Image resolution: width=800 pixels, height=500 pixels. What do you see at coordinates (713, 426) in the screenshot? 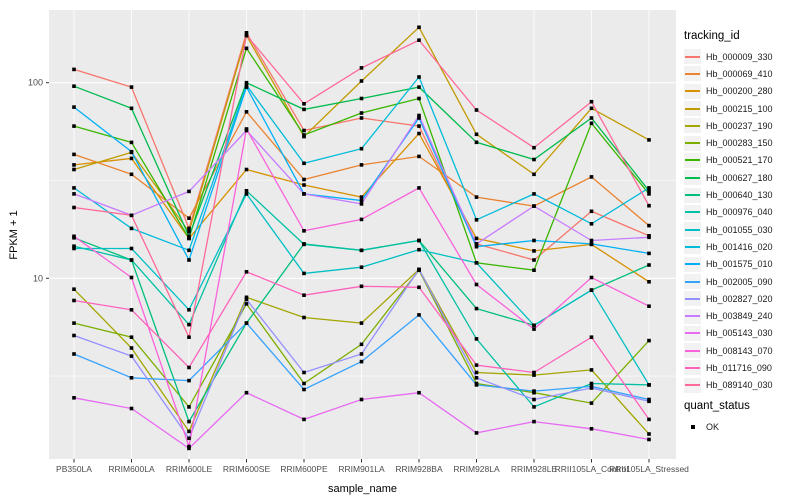
I see `legend-quant-label: OK` at bounding box center [713, 426].